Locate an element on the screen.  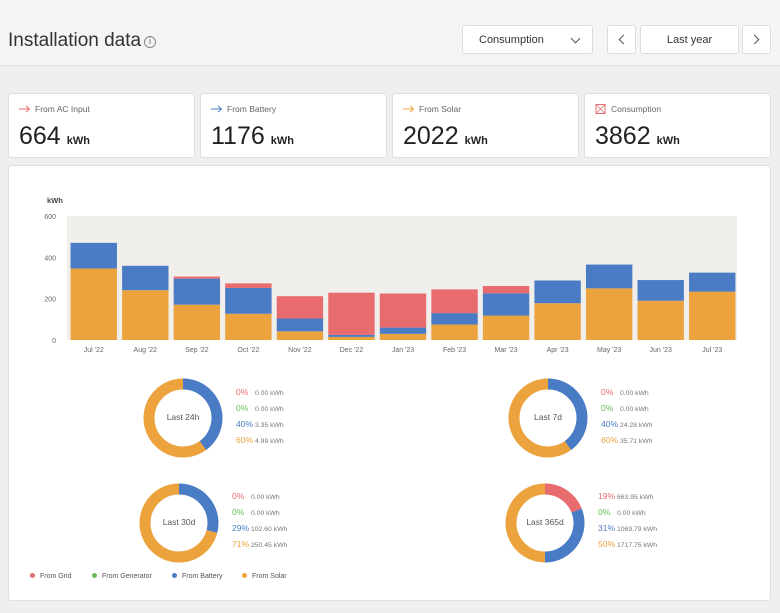
y-tick-label: 200 is located at coordinates (50, 300).